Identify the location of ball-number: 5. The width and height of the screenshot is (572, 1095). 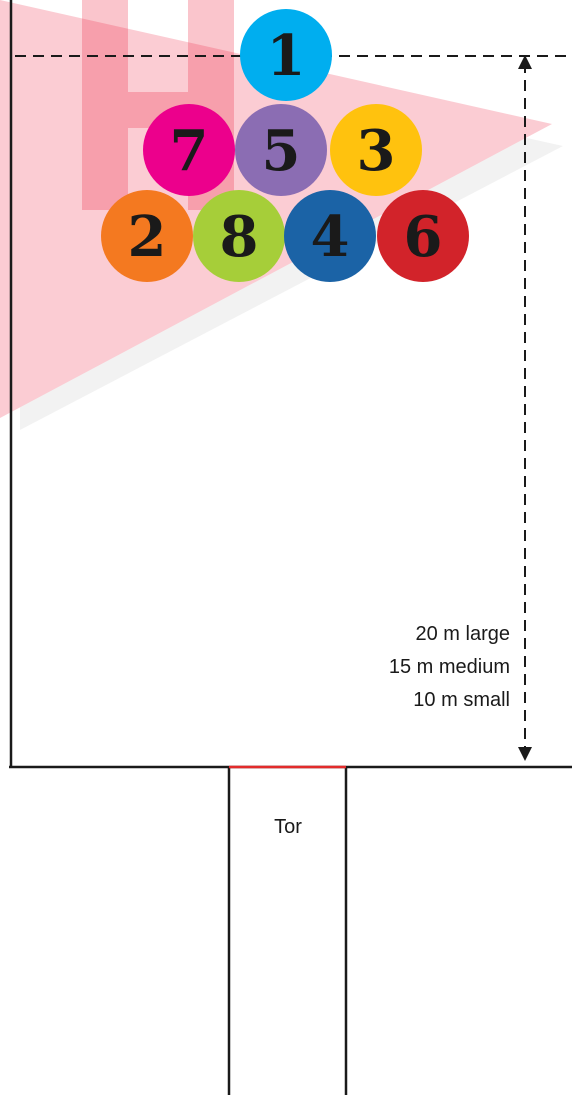
(281, 151).